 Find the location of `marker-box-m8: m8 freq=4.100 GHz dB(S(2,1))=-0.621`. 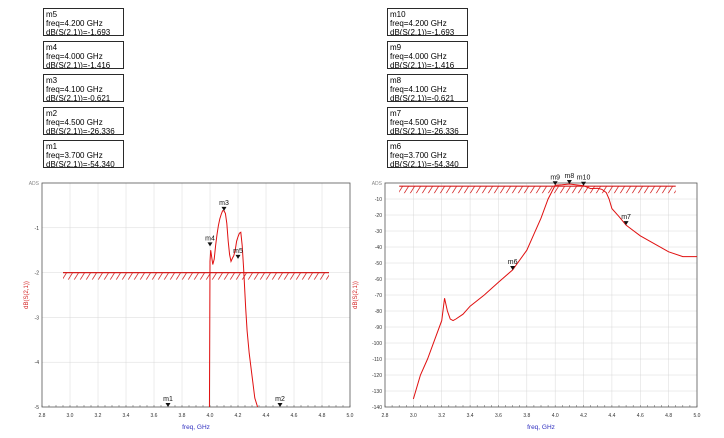

marker-box-m8: m8 freq=4.100 GHz dB(S(2,1))=-0.621 is located at coordinates (427, 88).